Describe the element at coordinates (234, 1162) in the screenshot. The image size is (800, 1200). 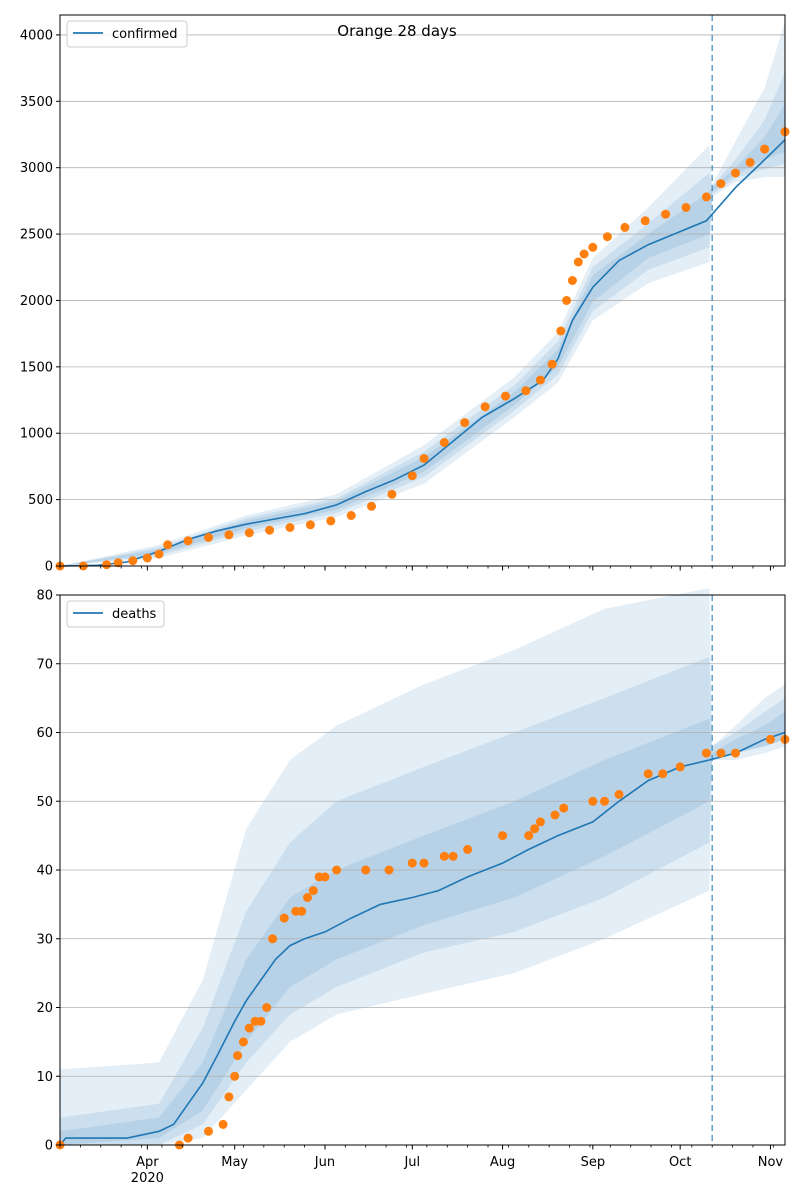
I see `deaths-x-tick-label: May` at that location.